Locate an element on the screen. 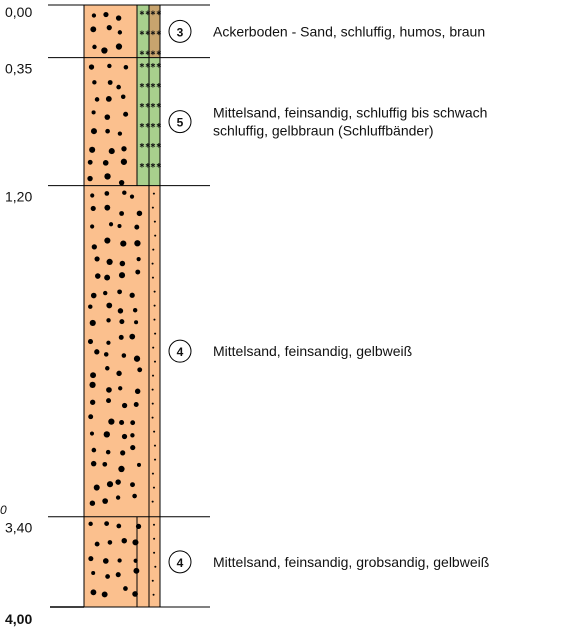 Image resolution: width=578 pixels, height=631 pixels. depth-label: 0,35 is located at coordinates (18, 69).